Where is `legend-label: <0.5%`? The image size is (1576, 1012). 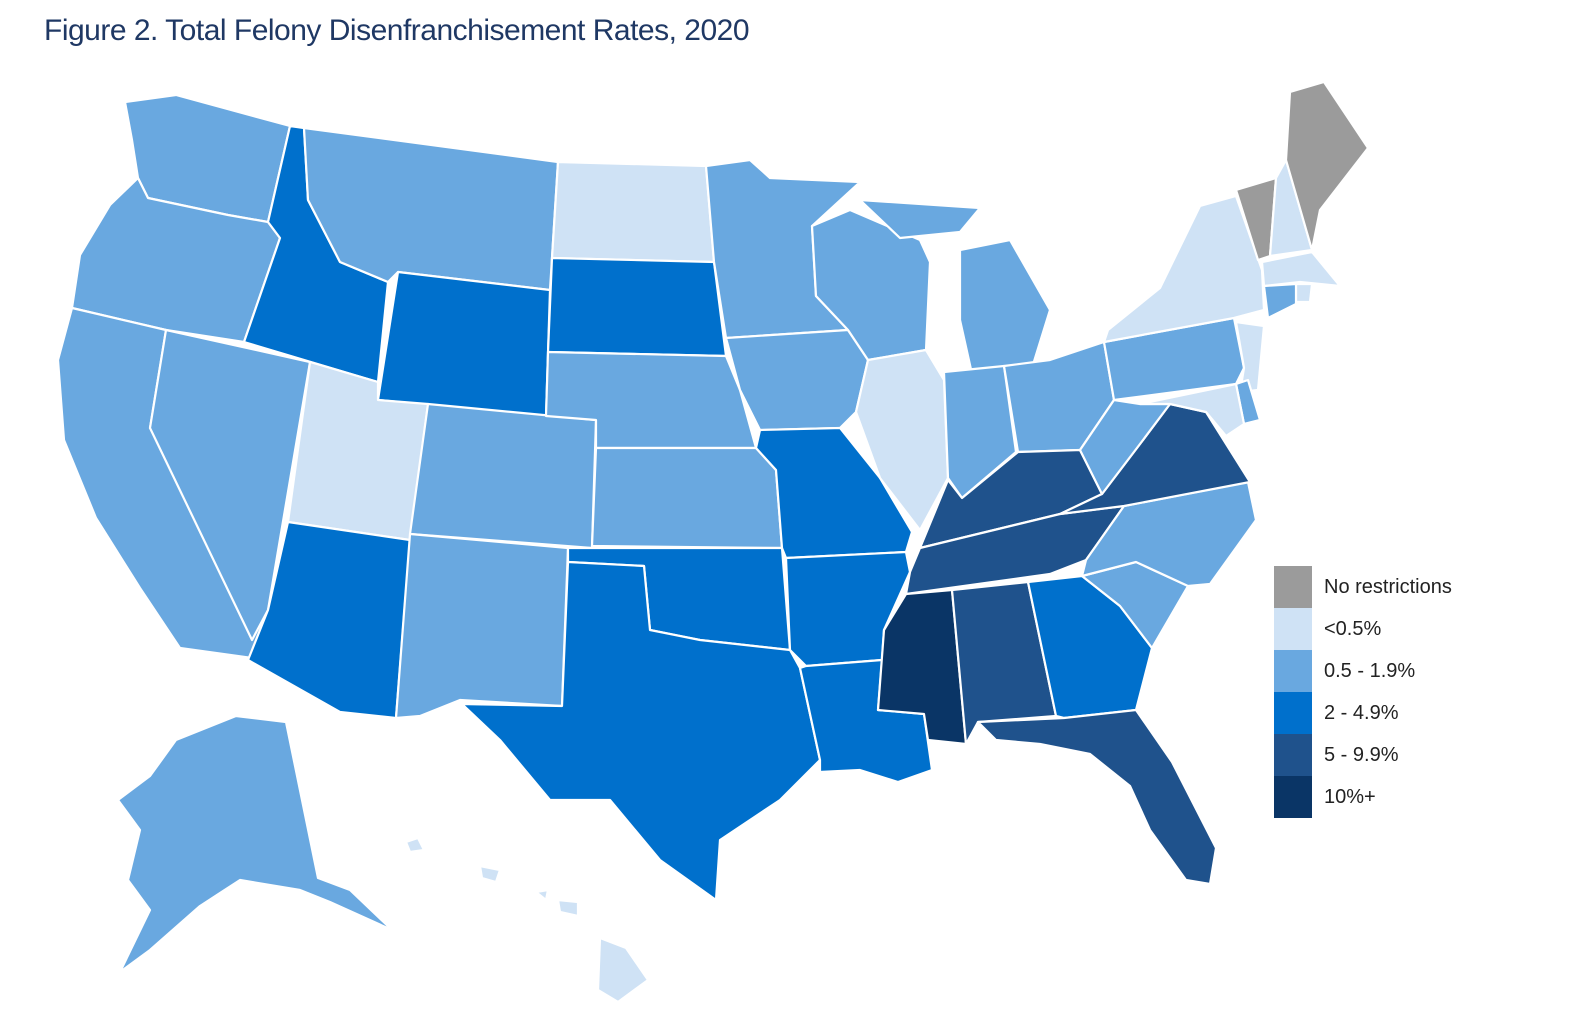
legend-label: <0.5% is located at coordinates (1353, 628).